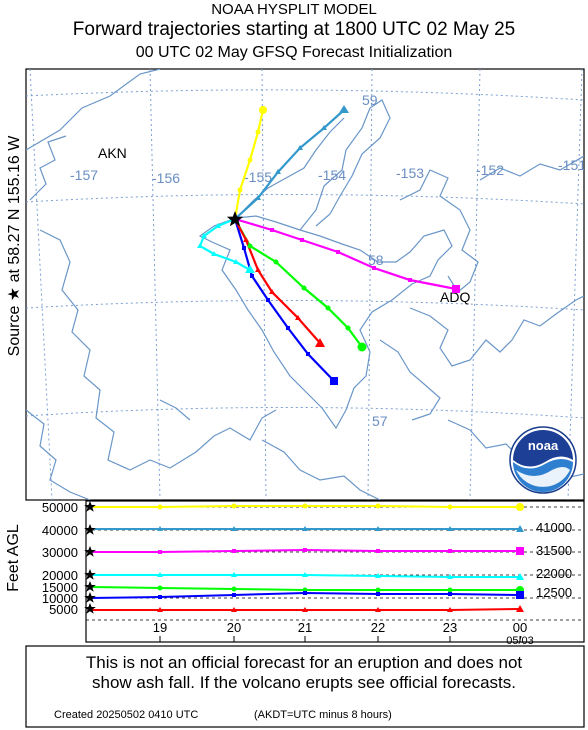  I want to click on trajectory-red, so click(277, 281).